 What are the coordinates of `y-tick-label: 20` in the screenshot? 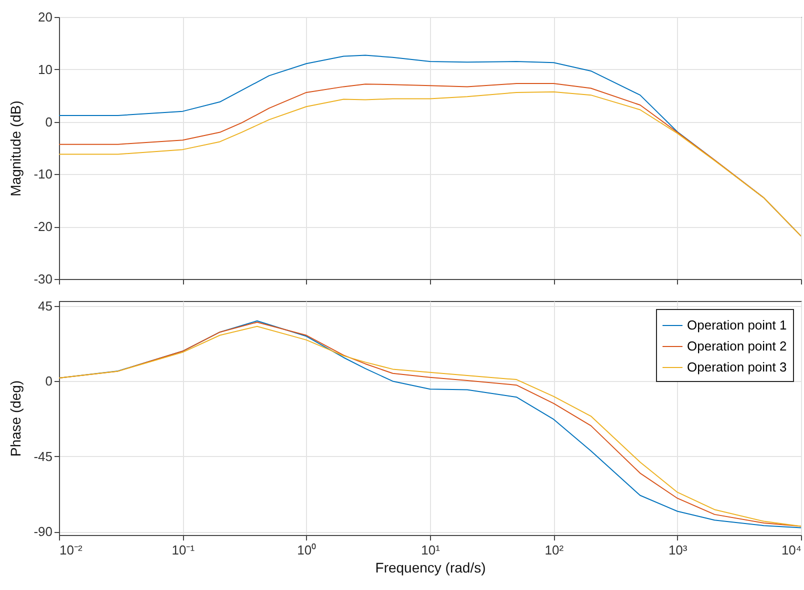 It's located at (45, 17).